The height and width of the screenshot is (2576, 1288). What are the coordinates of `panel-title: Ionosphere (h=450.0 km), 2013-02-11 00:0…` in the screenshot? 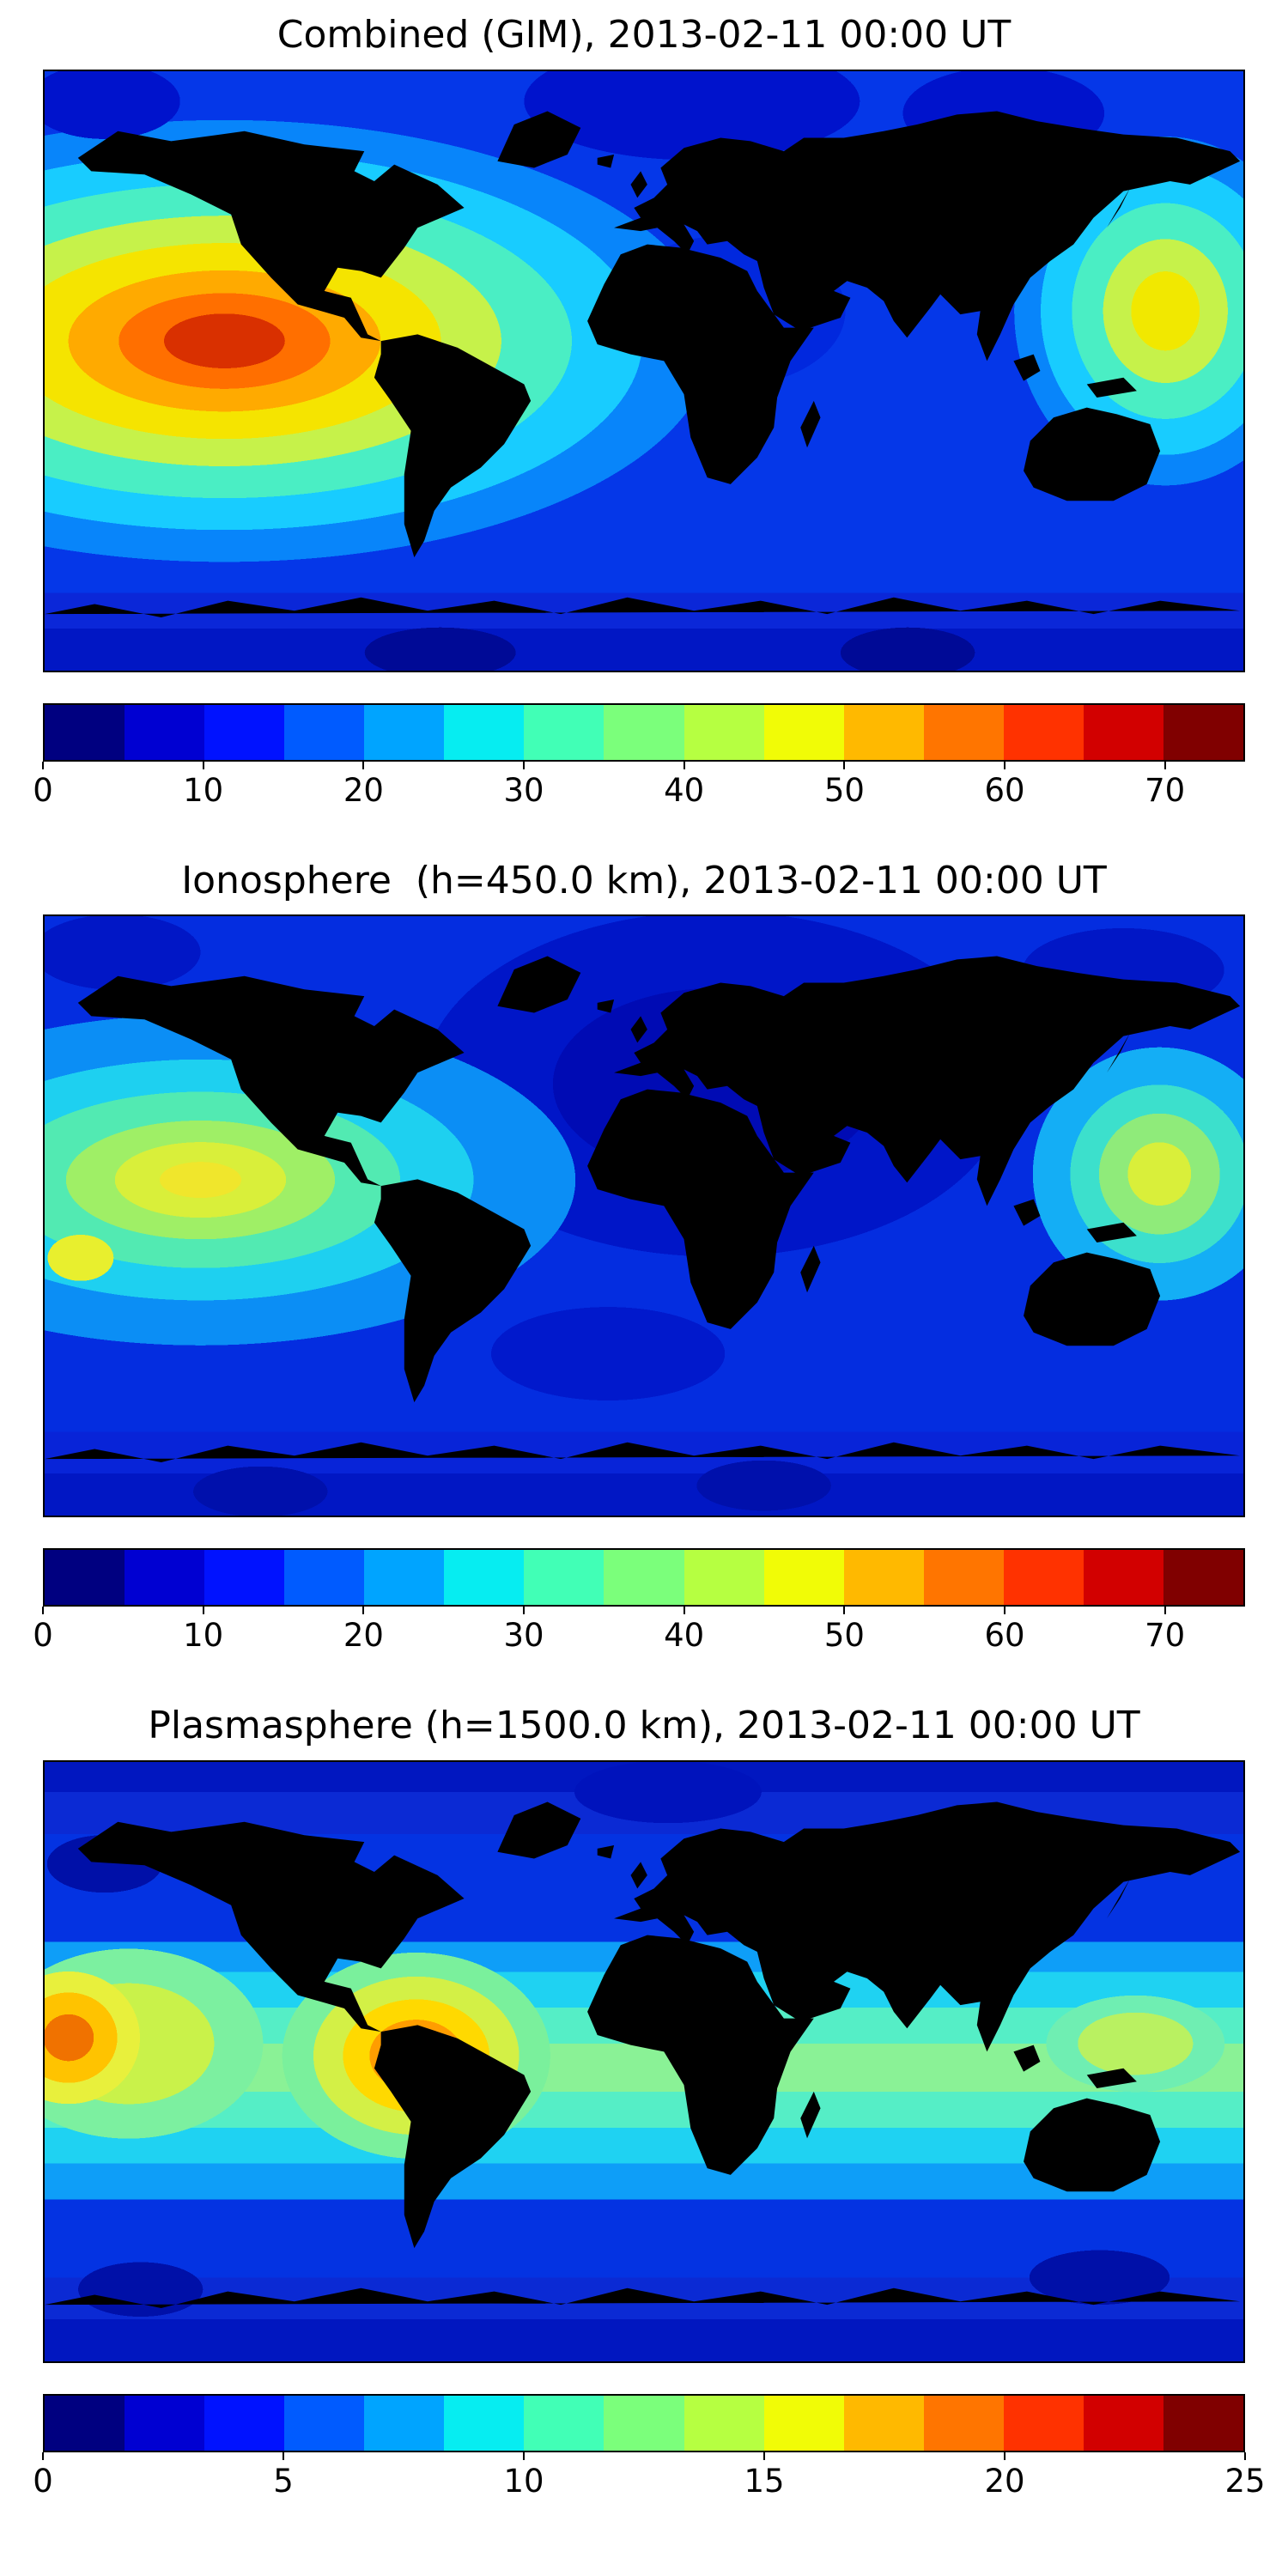 It's located at (644, 880).